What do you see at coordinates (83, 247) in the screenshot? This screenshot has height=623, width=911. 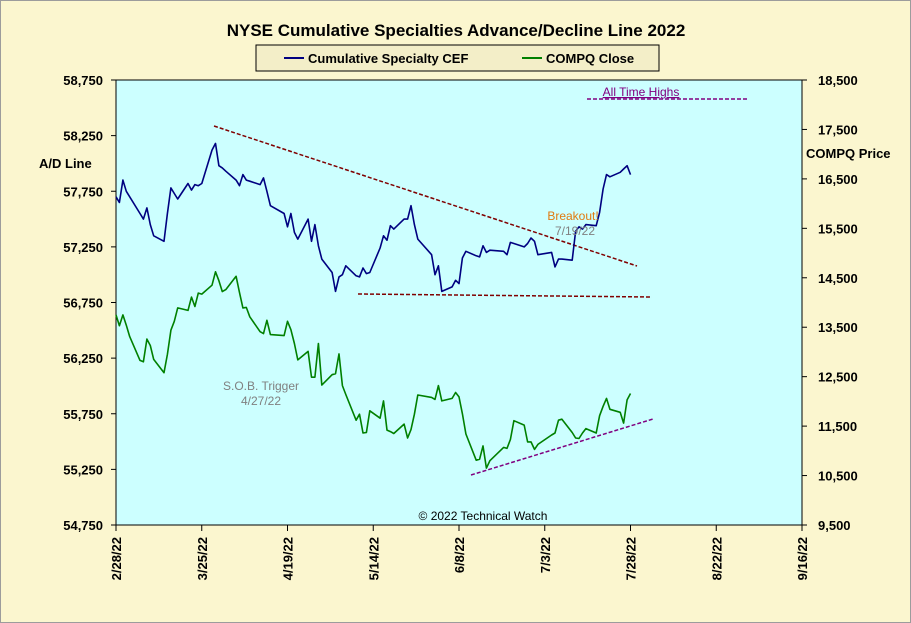 I see `left-tick-label: 57,250` at bounding box center [83, 247].